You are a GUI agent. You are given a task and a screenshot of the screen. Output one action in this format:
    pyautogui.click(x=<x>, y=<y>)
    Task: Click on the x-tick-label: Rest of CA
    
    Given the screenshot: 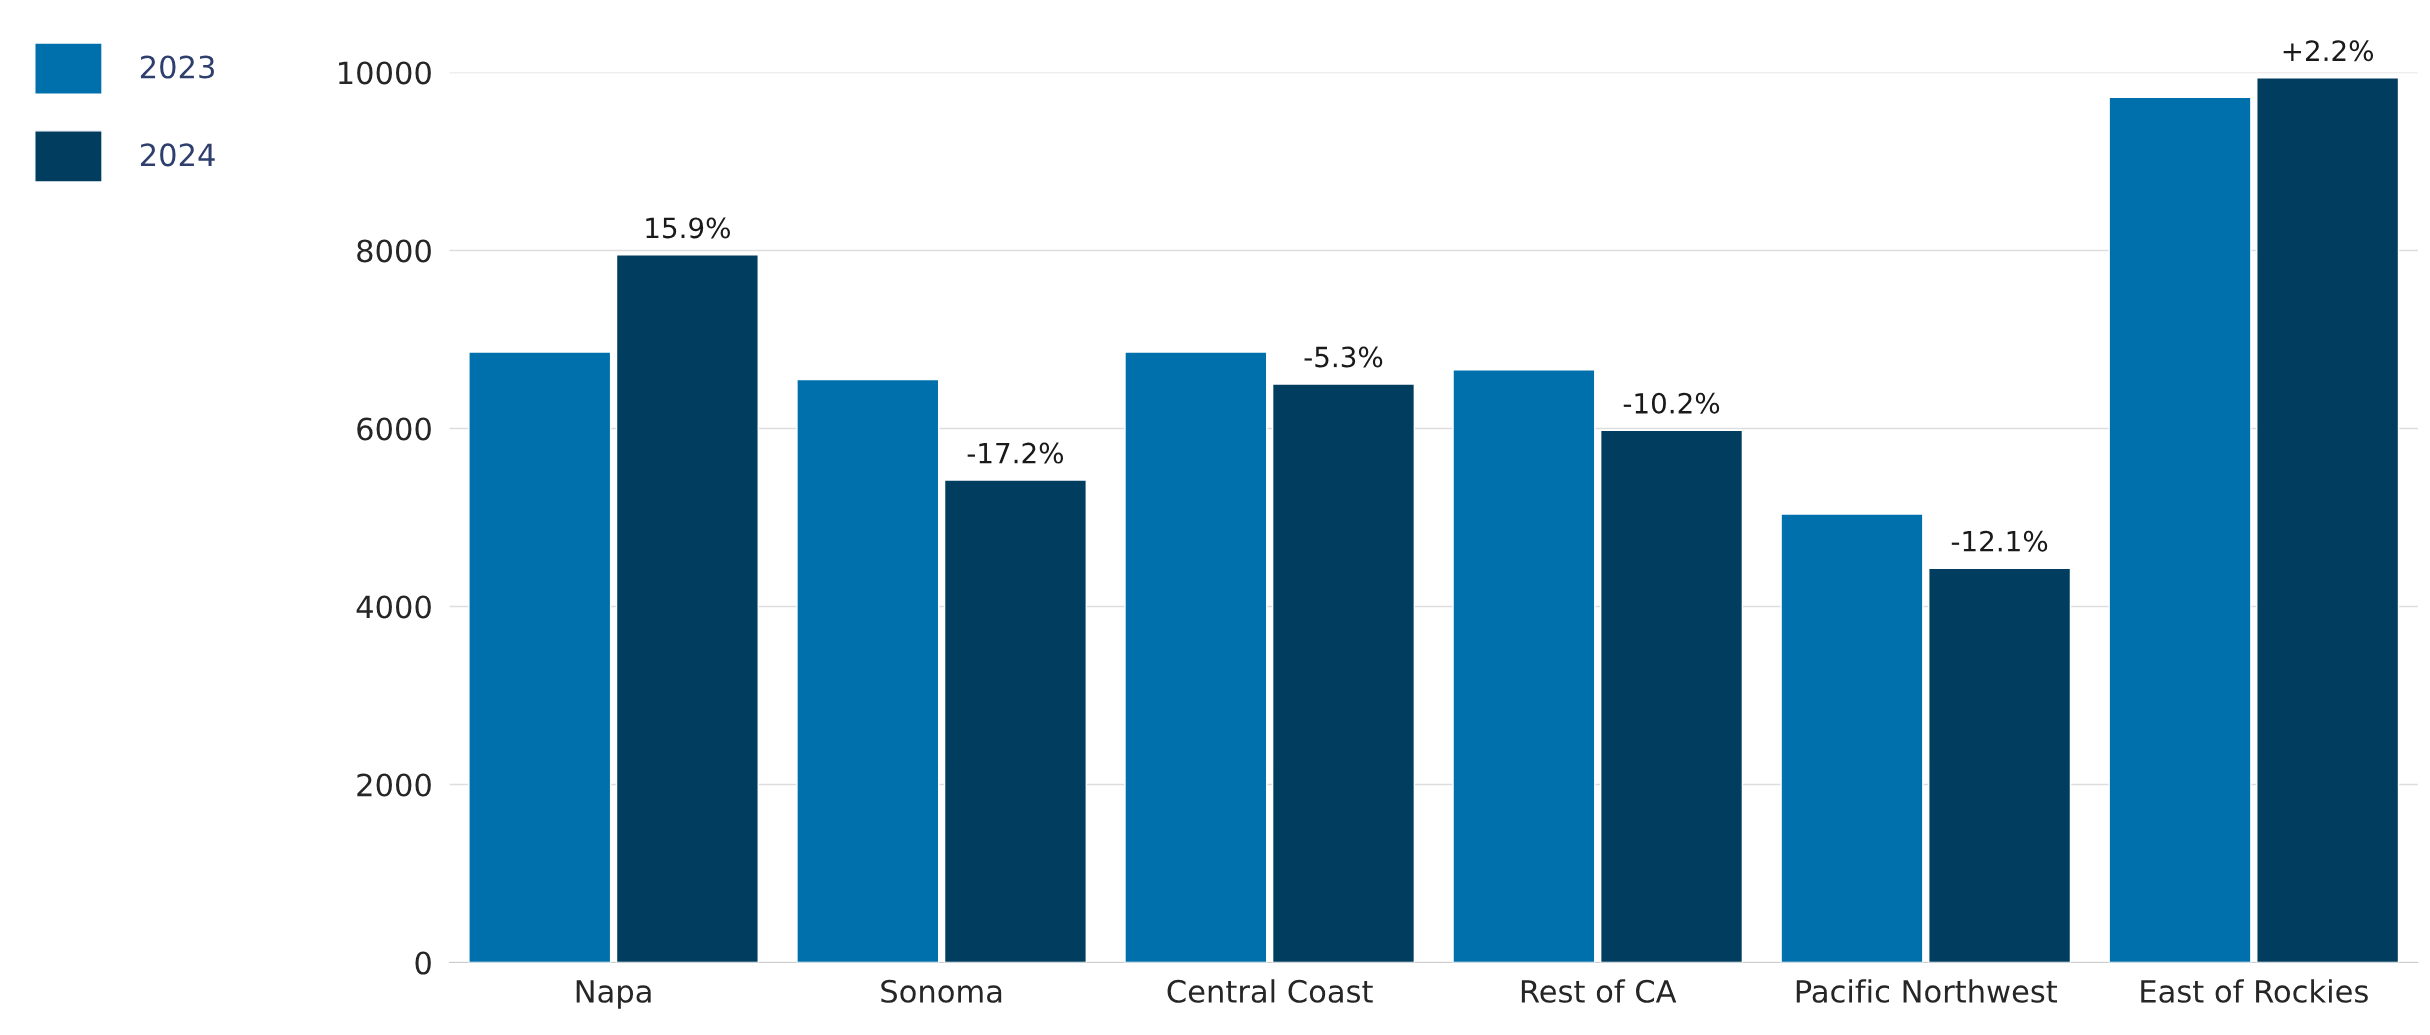 What is the action you would take?
    pyautogui.click(x=1599, y=991)
    